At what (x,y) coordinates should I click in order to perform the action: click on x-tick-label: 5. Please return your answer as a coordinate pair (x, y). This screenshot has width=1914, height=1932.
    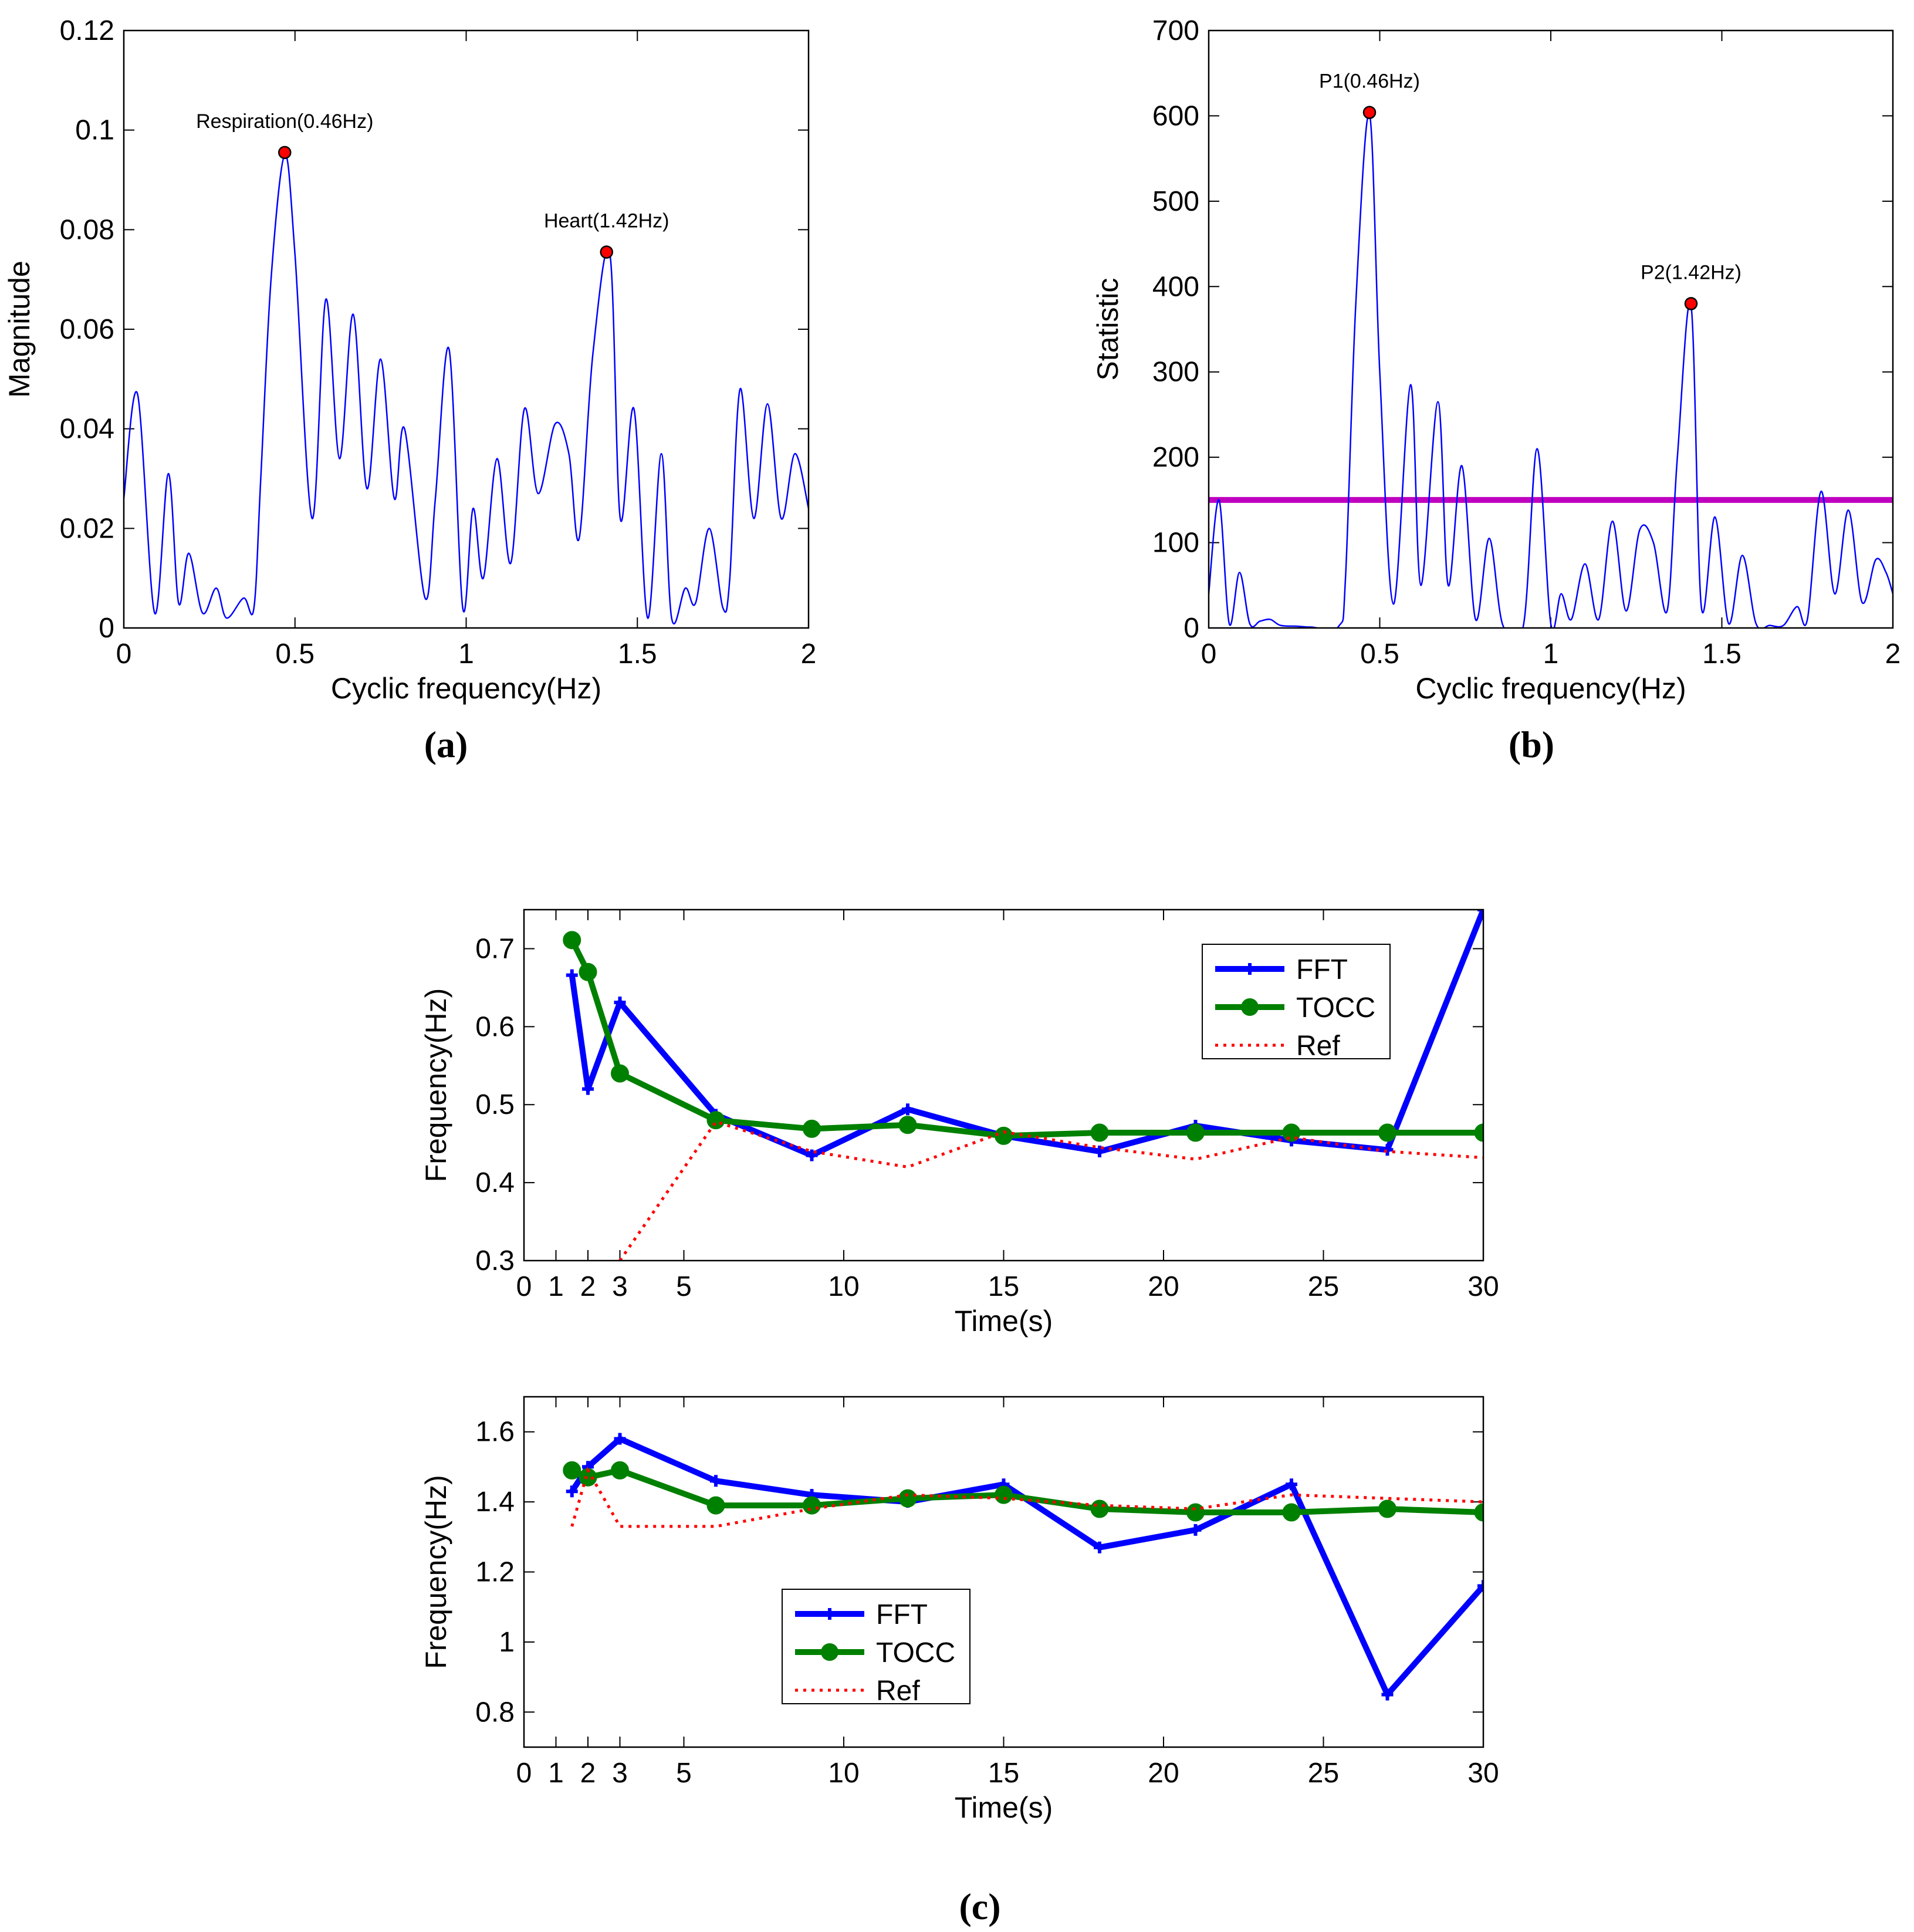
    Looking at the image, I should click on (684, 1773).